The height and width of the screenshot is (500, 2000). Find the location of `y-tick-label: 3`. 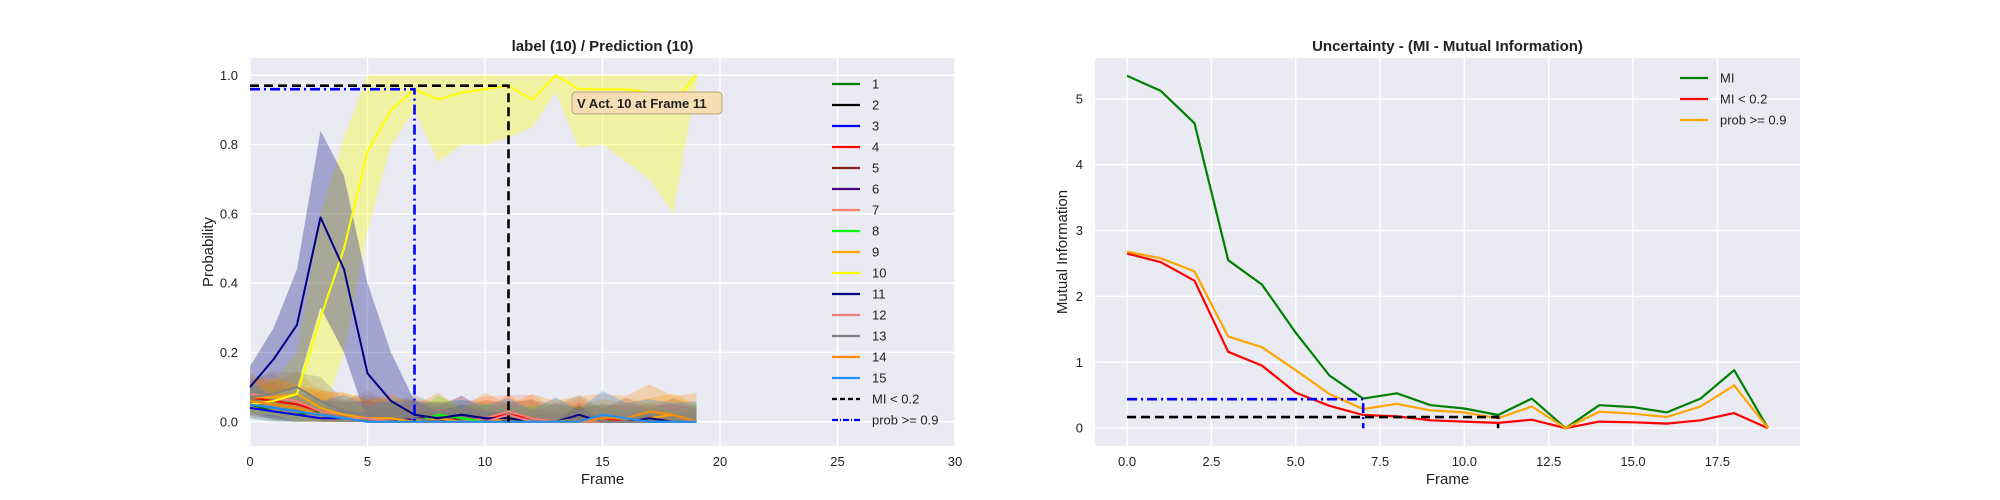

y-tick-label: 3 is located at coordinates (1079, 230).